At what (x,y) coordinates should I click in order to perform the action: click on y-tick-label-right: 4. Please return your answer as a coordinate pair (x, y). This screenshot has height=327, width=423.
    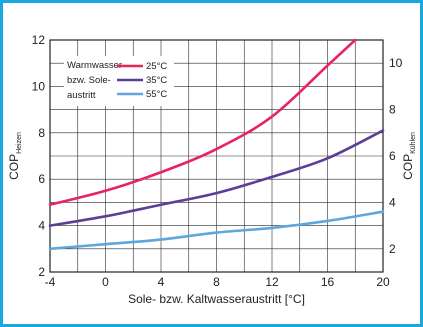
    Looking at the image, I should click on (392, 202).